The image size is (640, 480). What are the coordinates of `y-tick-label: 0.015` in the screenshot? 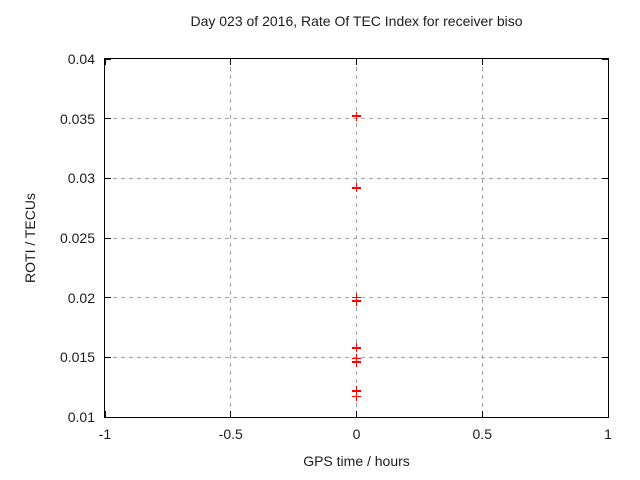 It's located at (77, 357).